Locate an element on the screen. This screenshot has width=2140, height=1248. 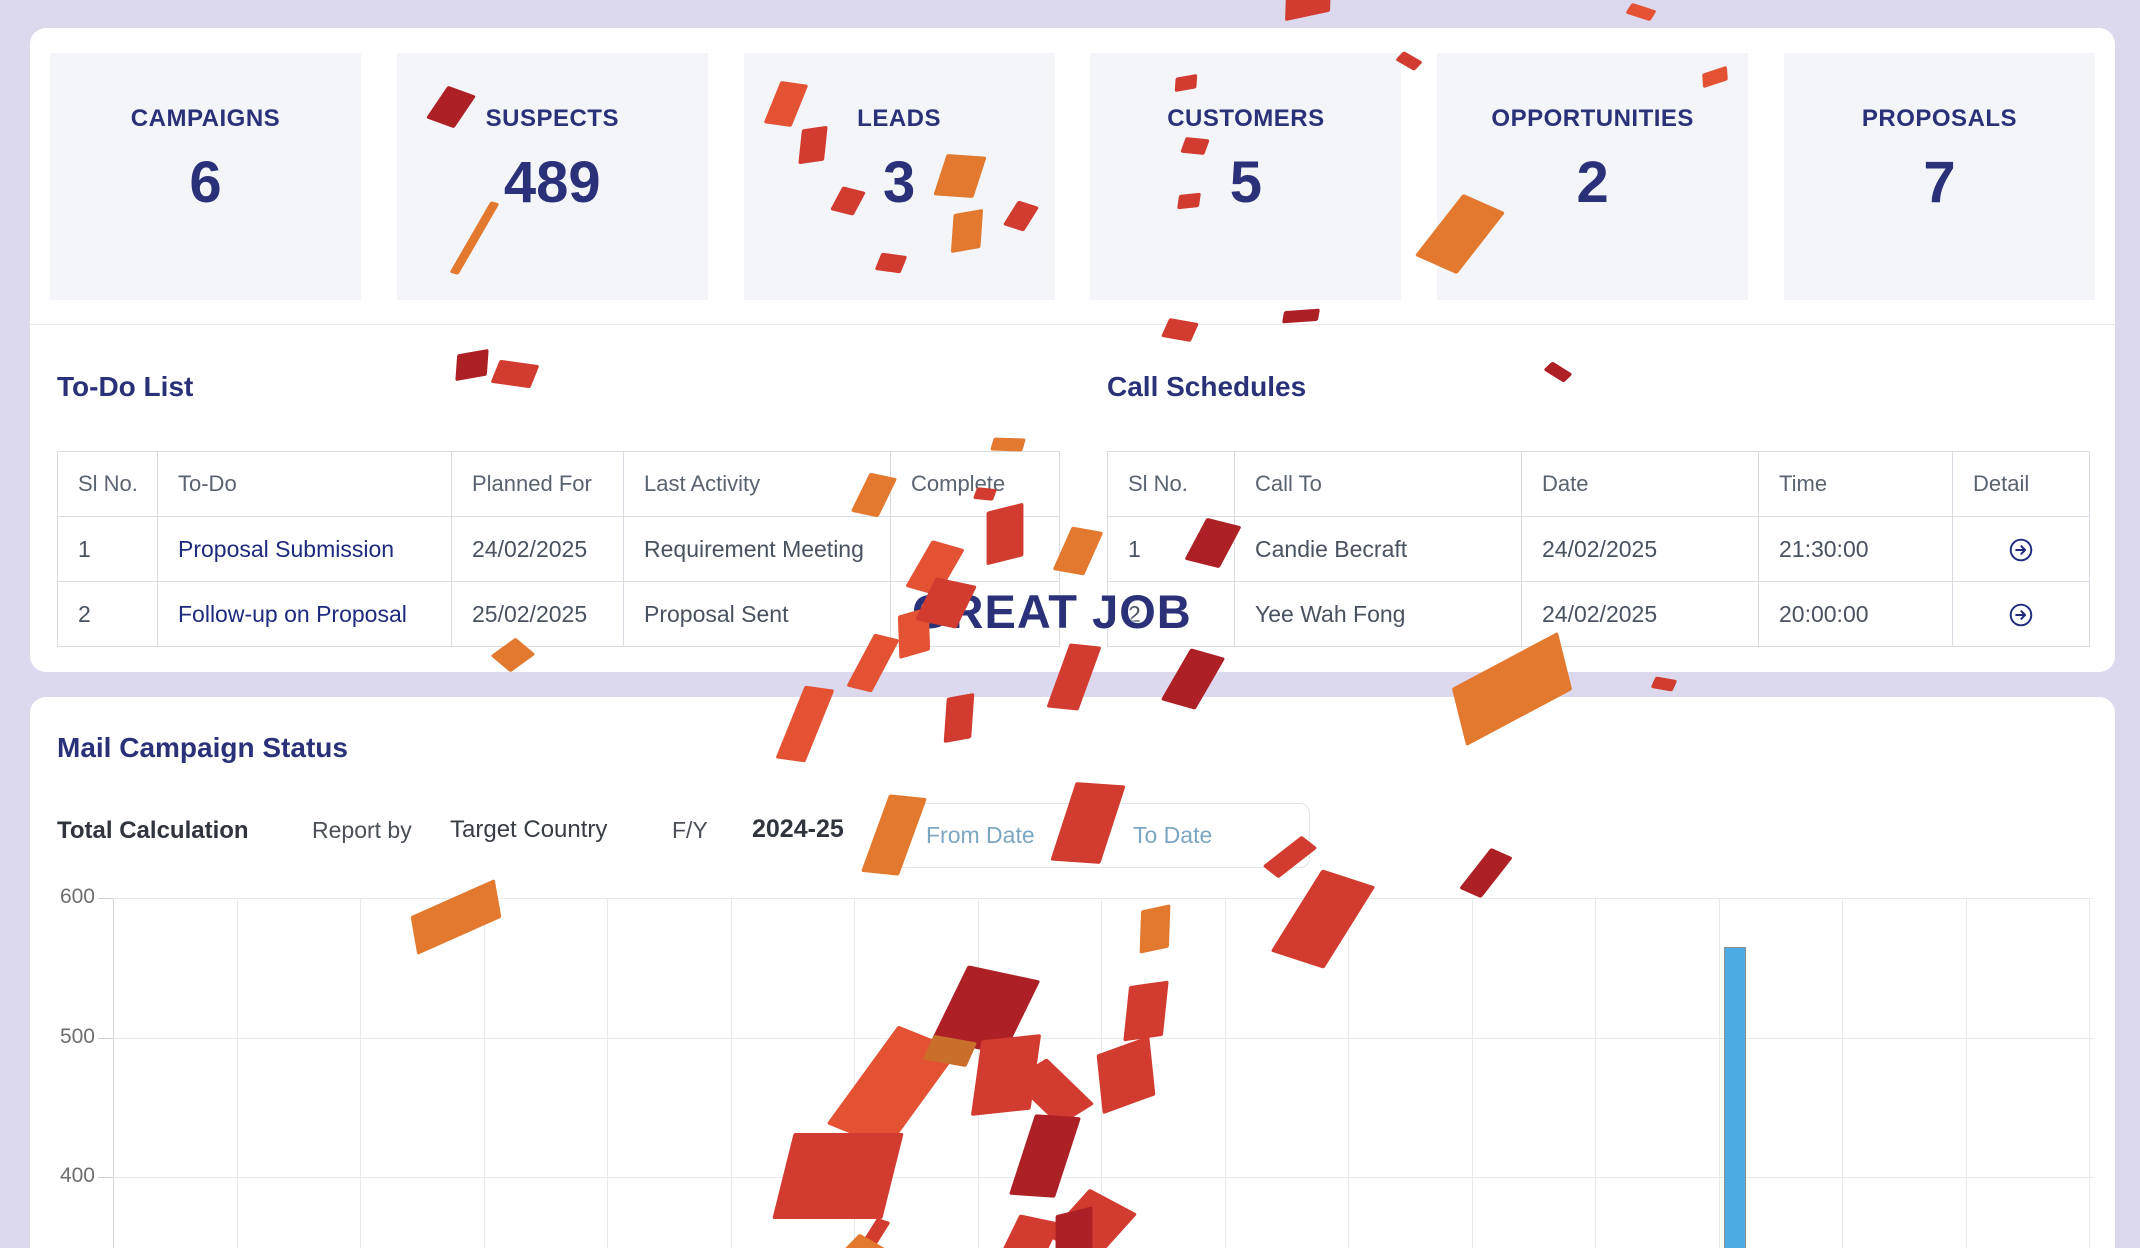
todo-col-sl: Sl No. is located at coordinates (107, 484).